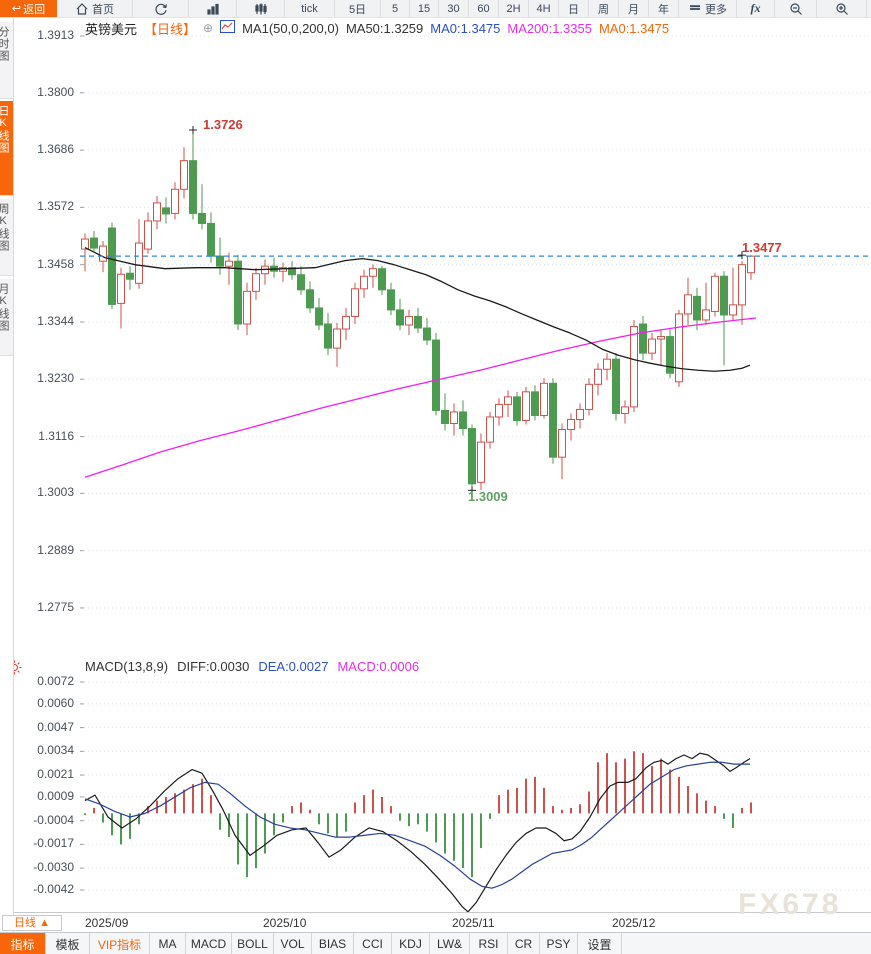 The height and width of the screenshot is (954, 871). I want to click on ma0-blue-value: MA0:1.3475, so click(465, 28).